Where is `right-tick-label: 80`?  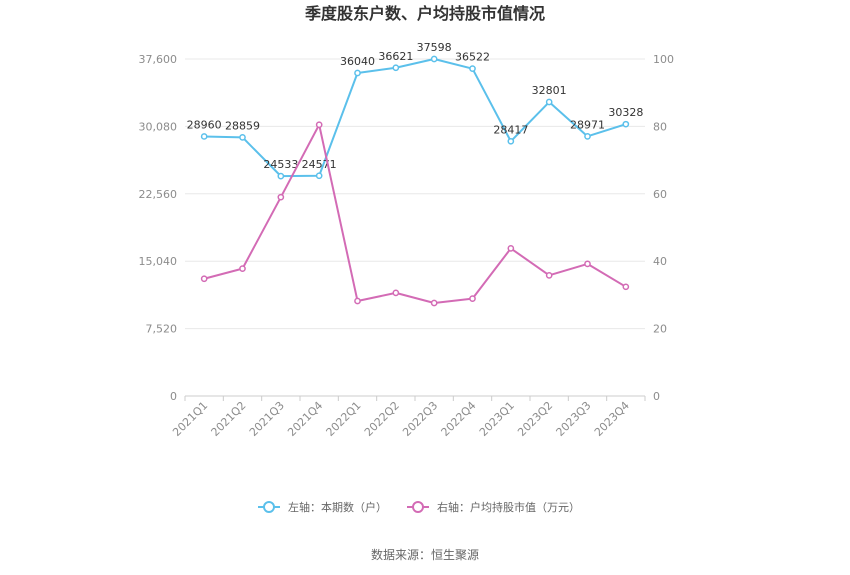 right-tick-label: 80 is located at coordinates (660, 126).